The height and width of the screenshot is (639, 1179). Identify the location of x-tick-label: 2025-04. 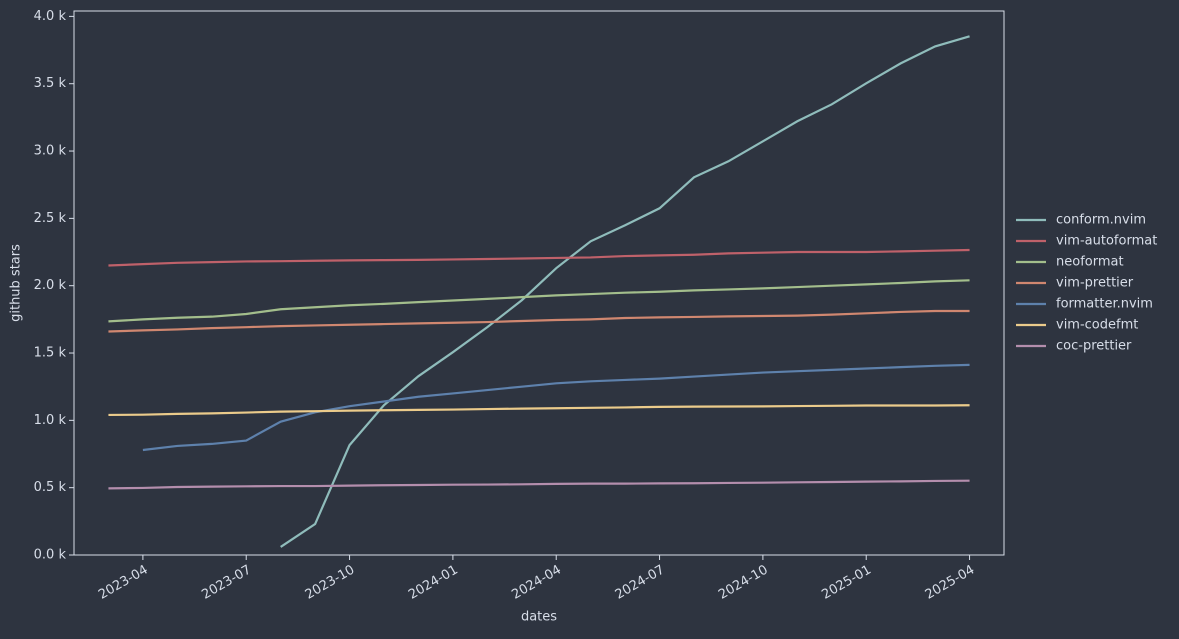
(950, 583).